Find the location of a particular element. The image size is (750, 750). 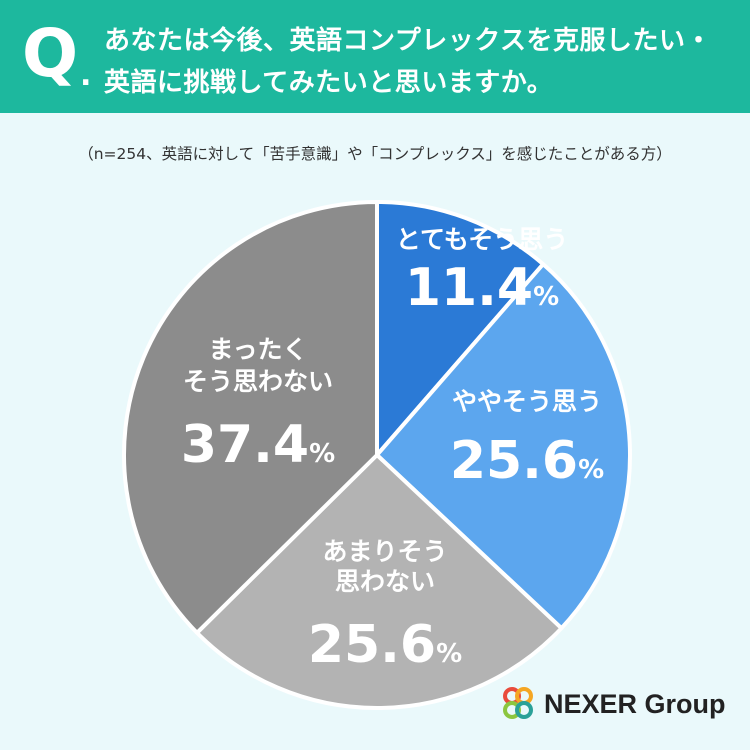

nexer-logo-icon is located at coordinates (518, 703).